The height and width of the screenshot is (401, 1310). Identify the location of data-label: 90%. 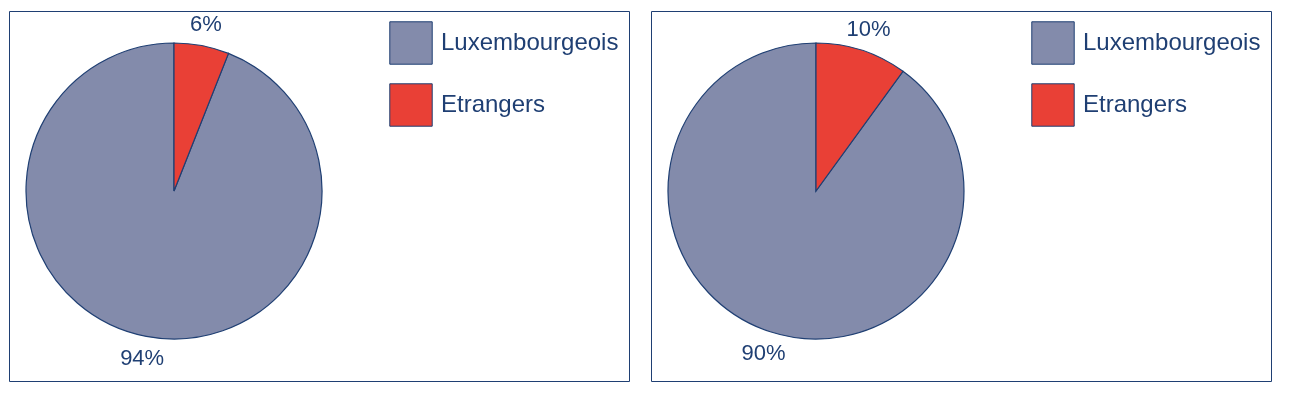
(763, 352).